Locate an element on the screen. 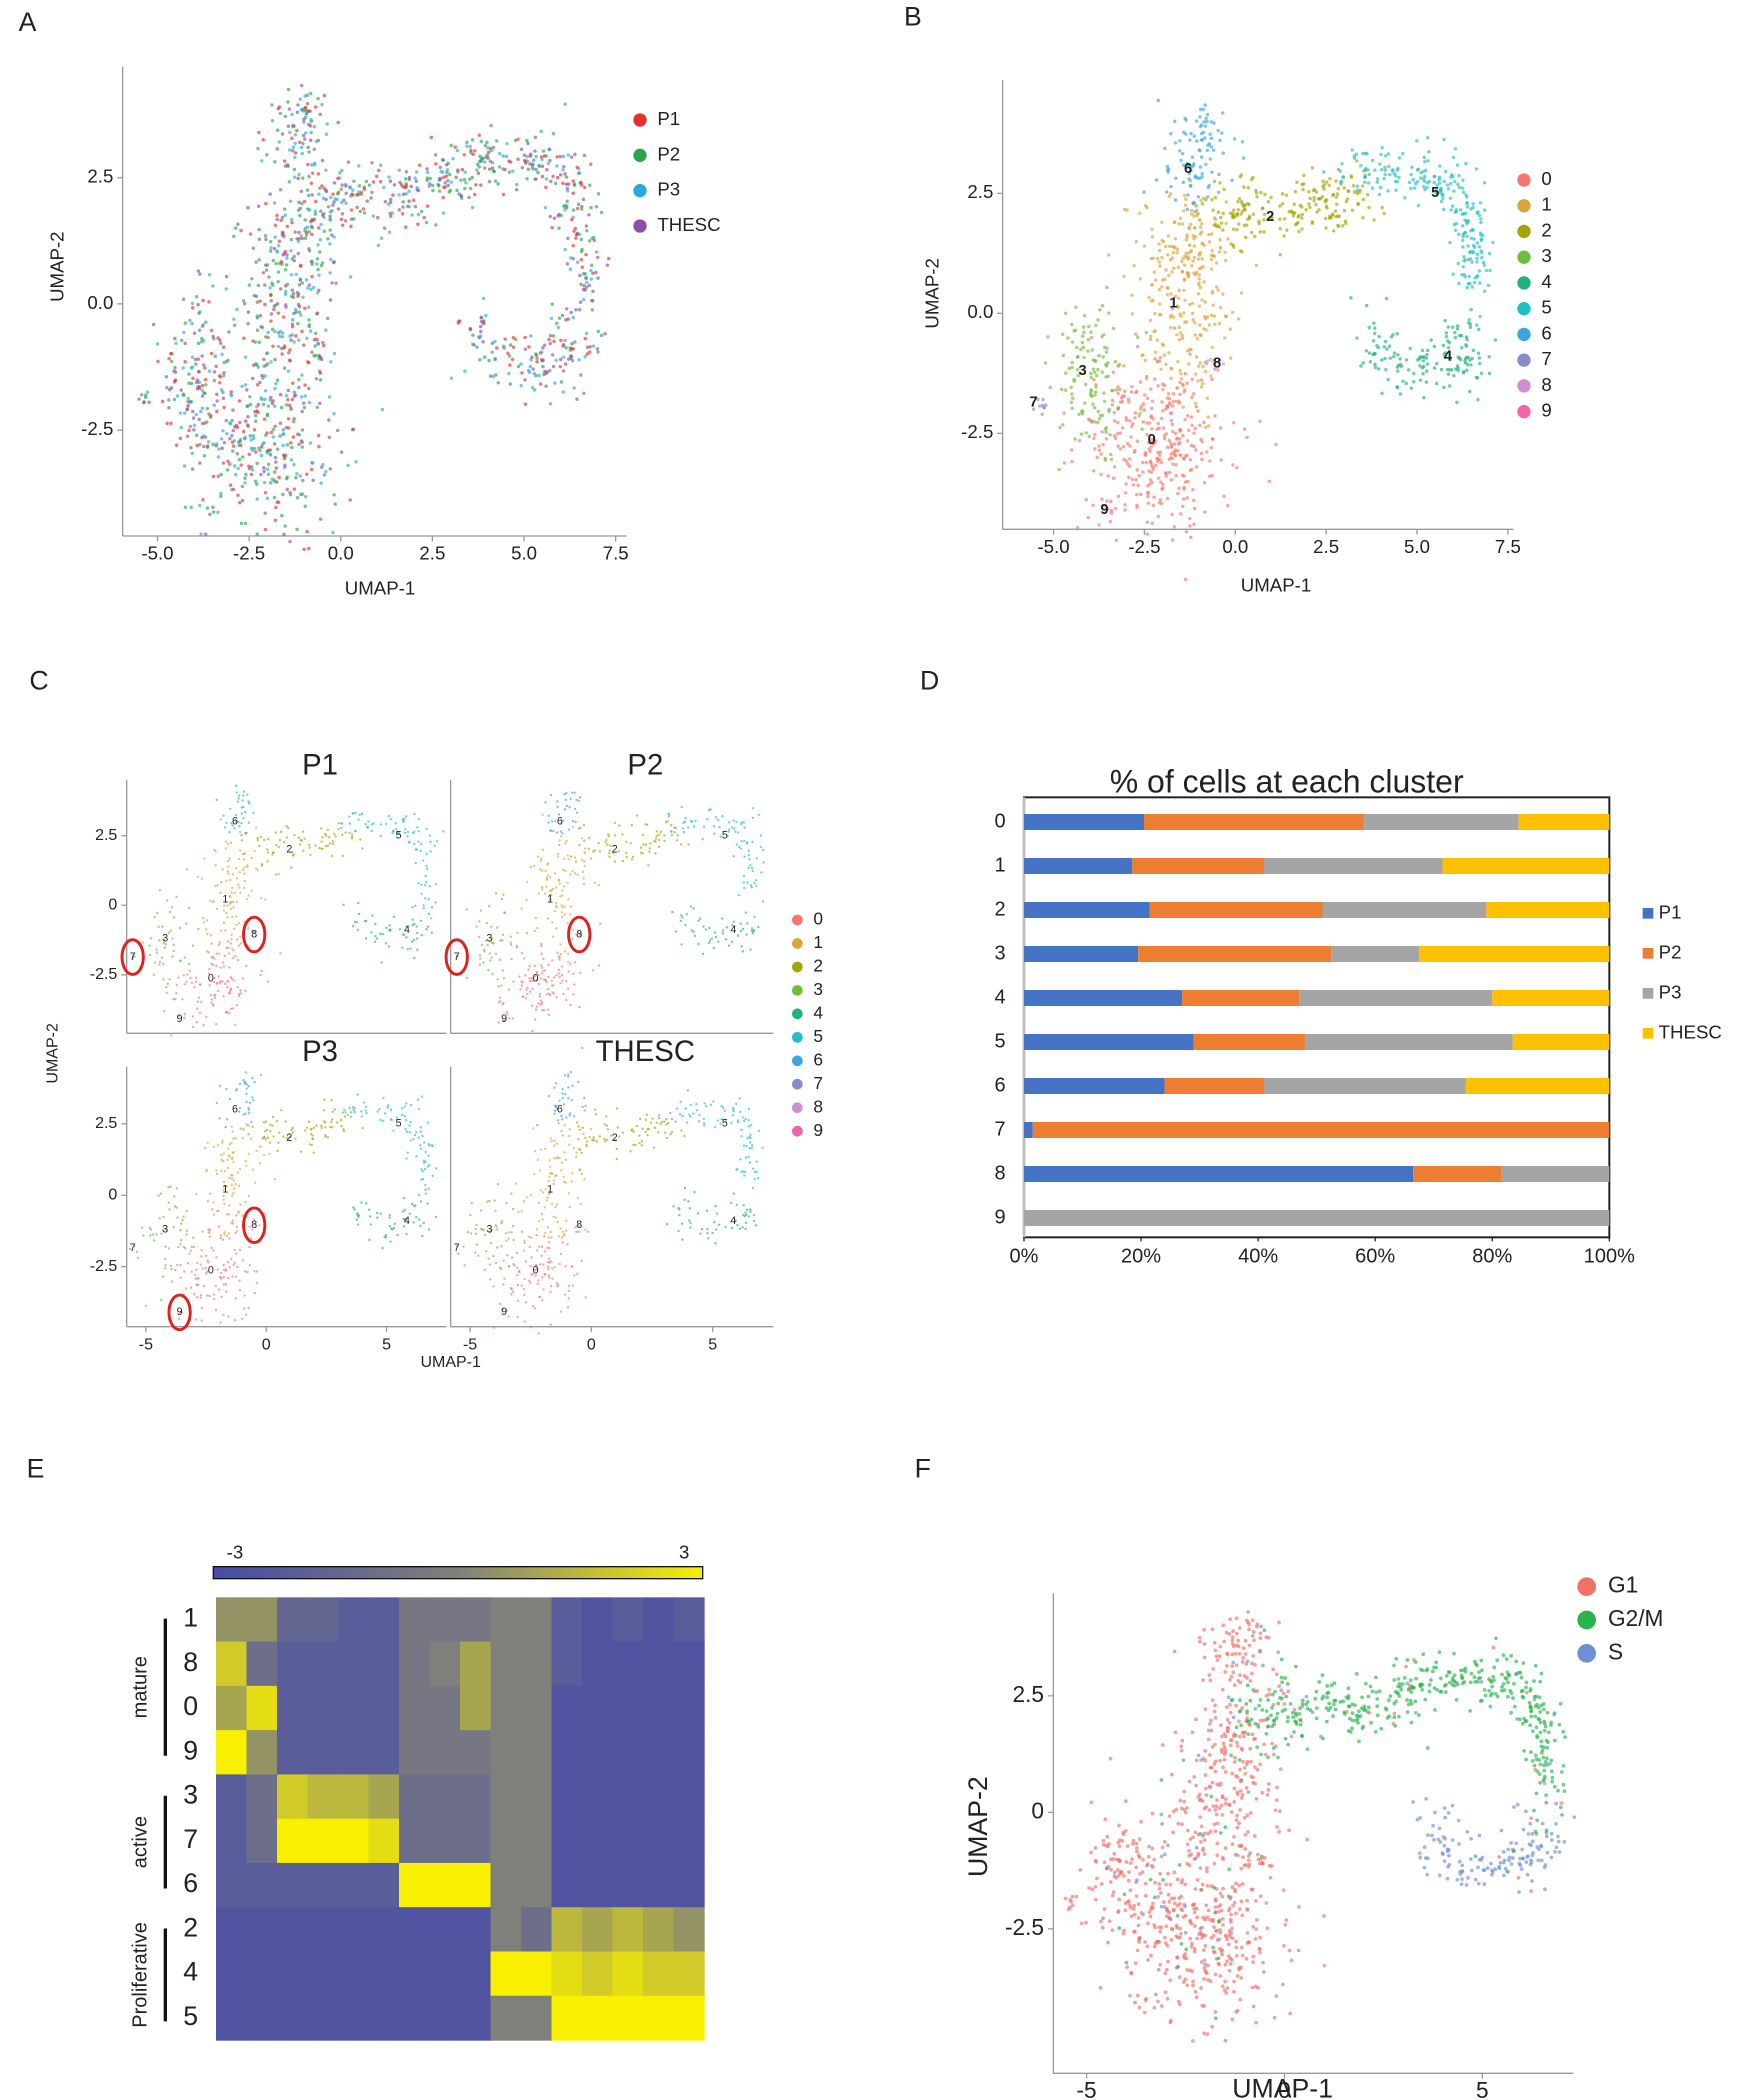 The image size is (1740, 2100). legend-label: THESC is located at coordinates (688, 224).